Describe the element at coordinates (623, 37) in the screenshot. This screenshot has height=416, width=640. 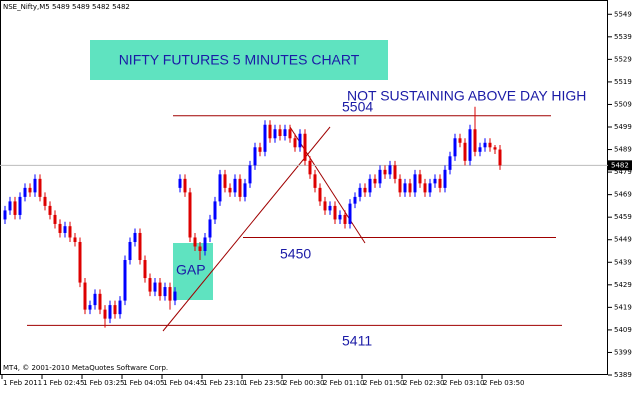
I see `y-tick-label: 5539` at that location.